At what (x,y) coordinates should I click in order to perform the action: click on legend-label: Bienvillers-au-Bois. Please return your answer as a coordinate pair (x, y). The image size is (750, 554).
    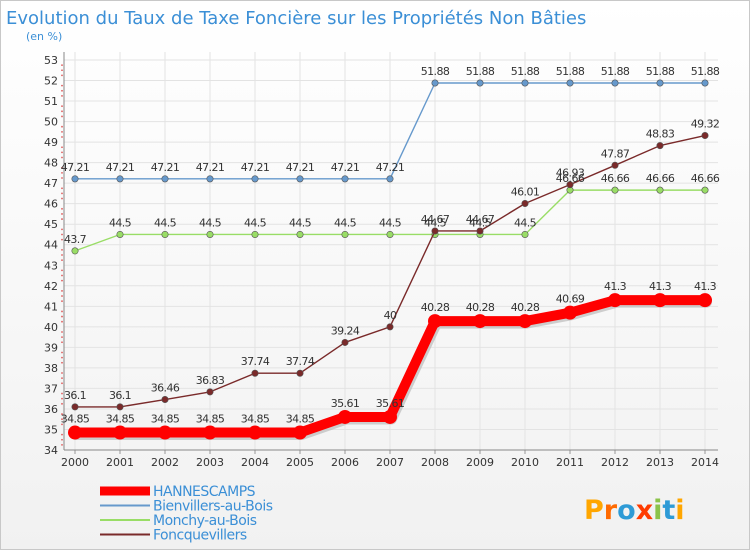
    Looking at the image, I should click on (213, 507).